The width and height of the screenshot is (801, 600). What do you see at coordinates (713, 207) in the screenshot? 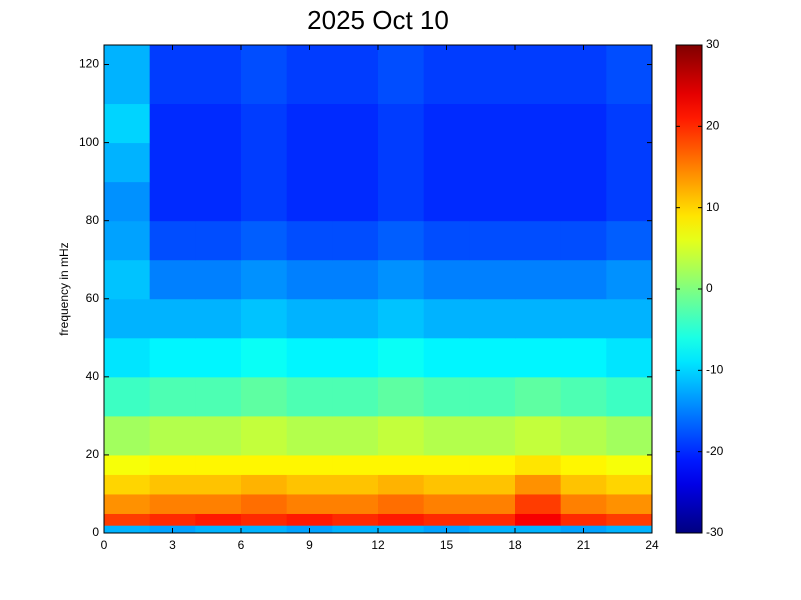
I see `colorbar-tick-label: 10` at bounding box center [713, 207].